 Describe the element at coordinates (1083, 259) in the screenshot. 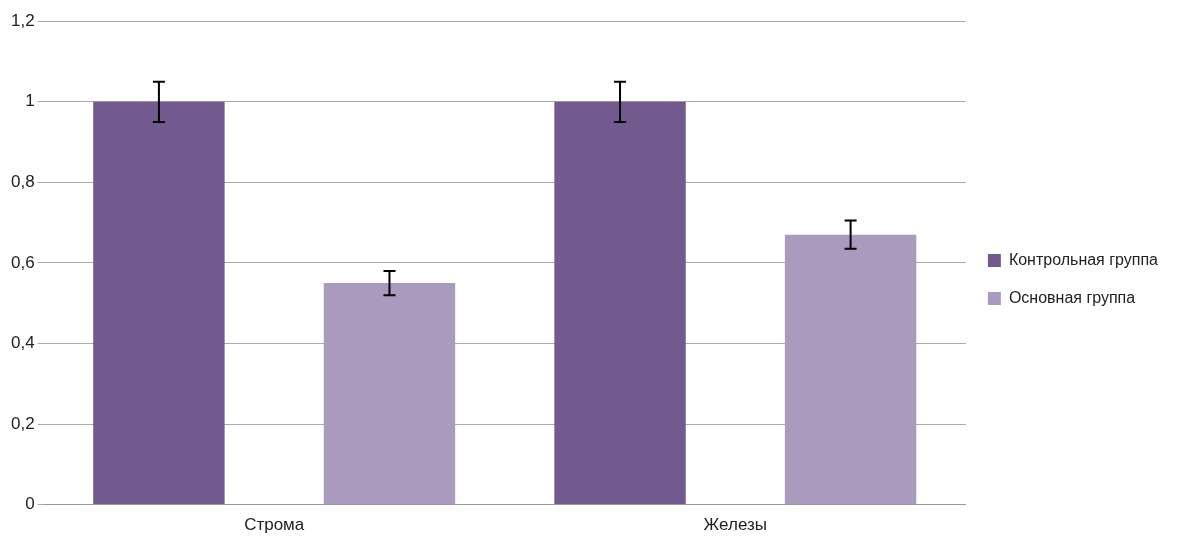

I see `legend-label: Контрольная группа` at that location.